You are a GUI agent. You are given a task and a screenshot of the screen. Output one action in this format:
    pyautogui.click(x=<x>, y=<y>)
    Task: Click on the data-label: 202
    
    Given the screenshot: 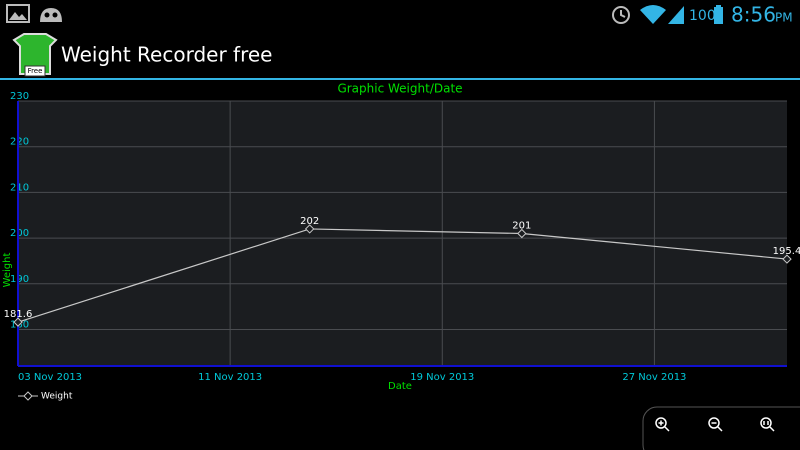 What is the action you would take?
    pyautogui.click(x=309, y=221)
    